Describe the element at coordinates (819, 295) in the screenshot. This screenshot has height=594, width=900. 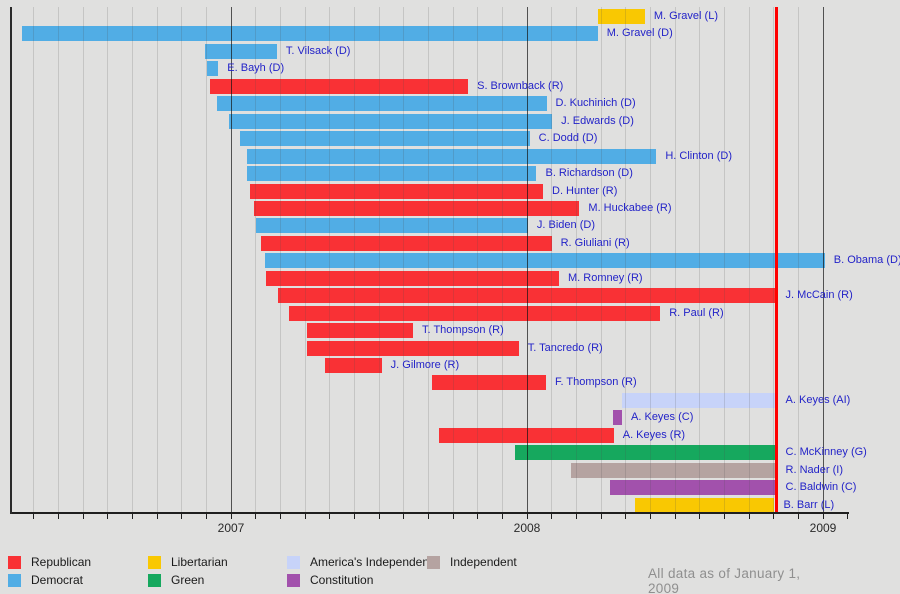
I see `bar-label: J. McCain (R)` at that location.